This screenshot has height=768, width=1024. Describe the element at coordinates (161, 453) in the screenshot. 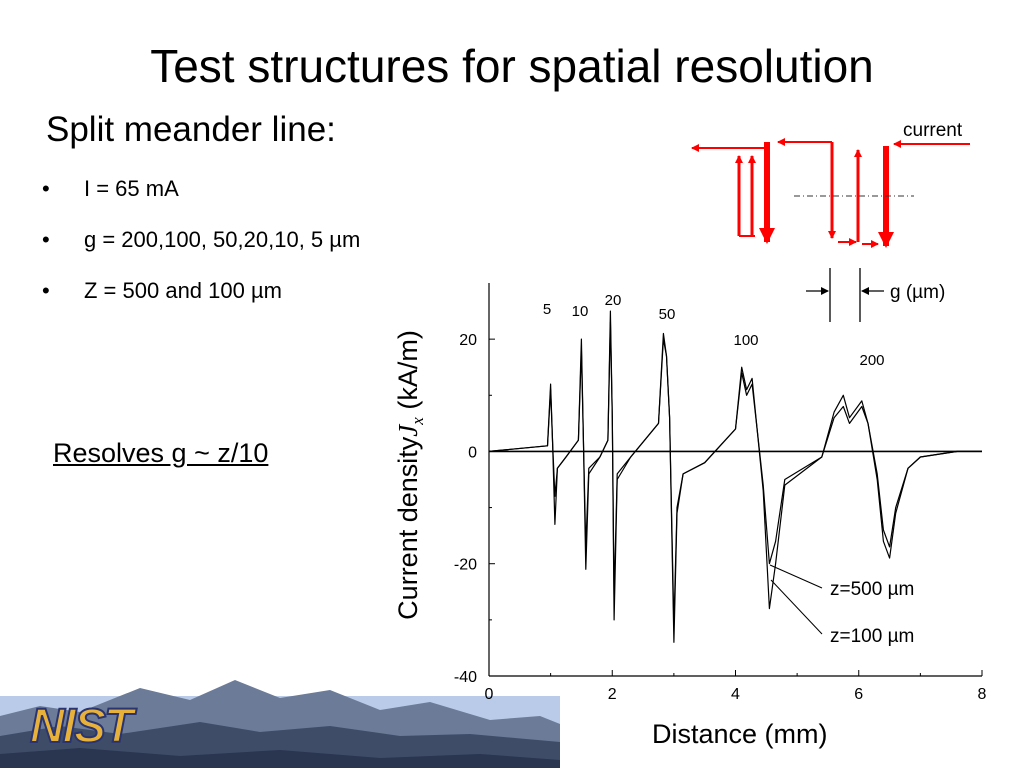

I see `conclusion-text: Resolves g ~ z/10` at that location.